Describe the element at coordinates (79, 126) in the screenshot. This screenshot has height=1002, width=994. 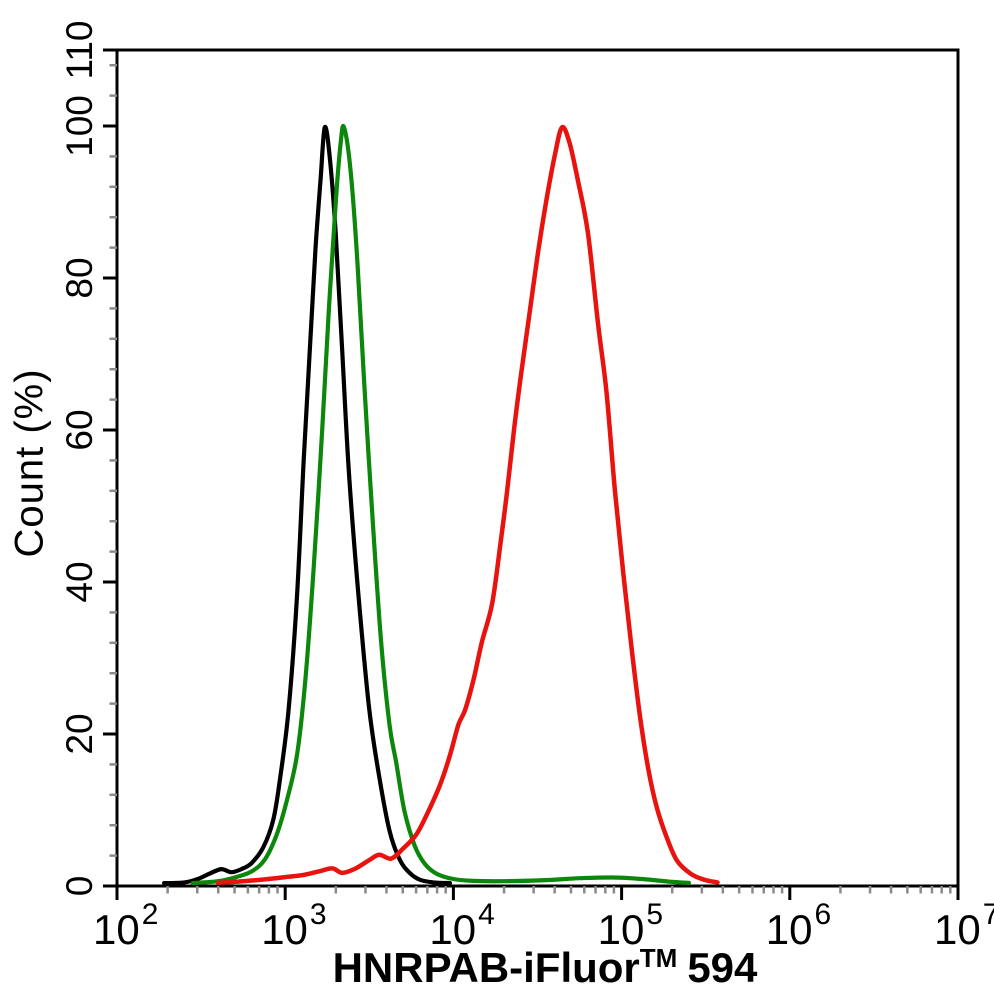
I see `y-tick-label: 100` at that location.